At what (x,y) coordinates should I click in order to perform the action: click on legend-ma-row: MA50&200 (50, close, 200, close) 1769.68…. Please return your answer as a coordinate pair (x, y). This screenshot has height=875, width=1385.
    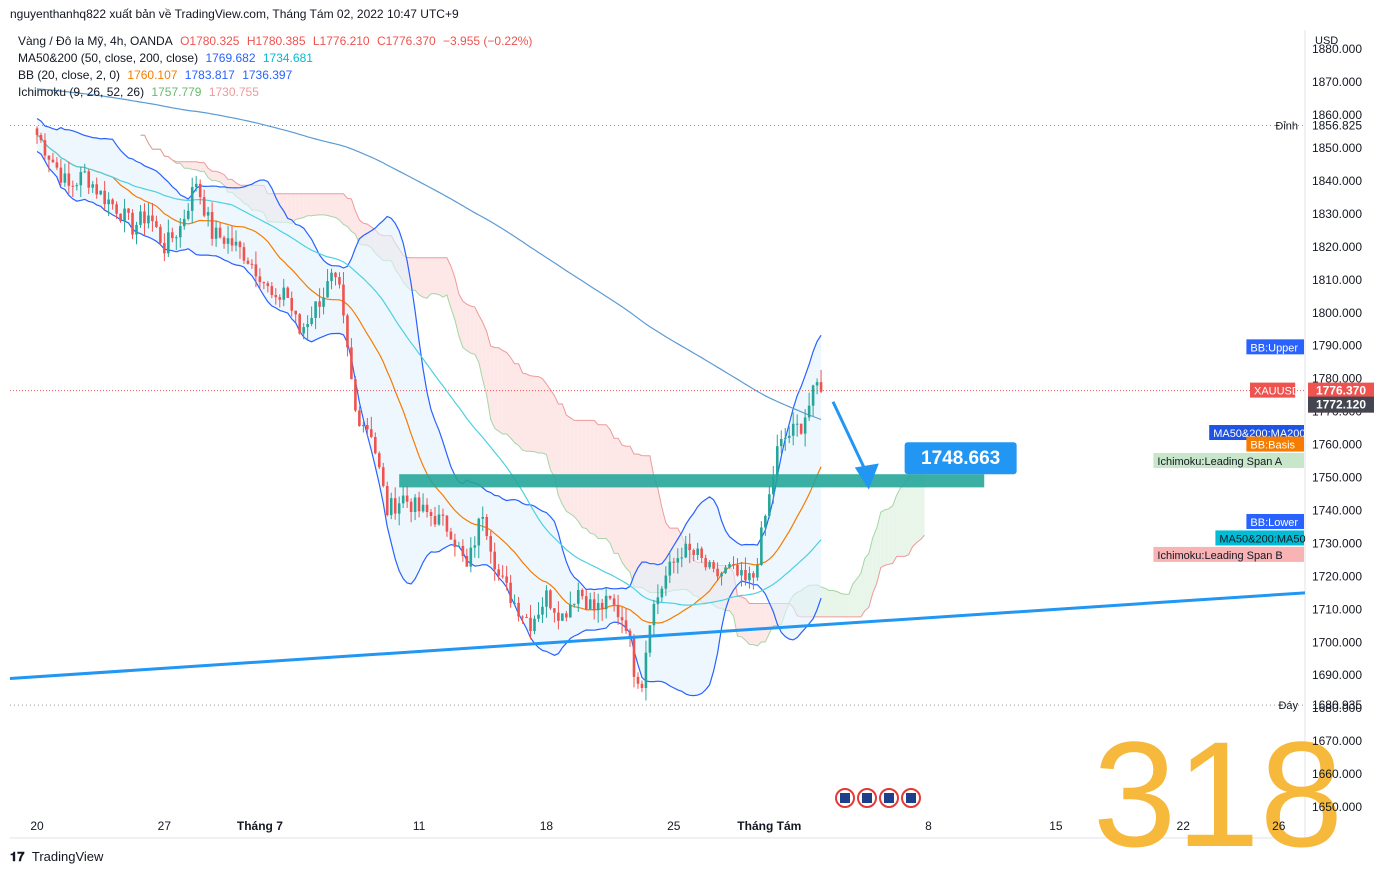
    Looking at the image, I should click on (277, 58).